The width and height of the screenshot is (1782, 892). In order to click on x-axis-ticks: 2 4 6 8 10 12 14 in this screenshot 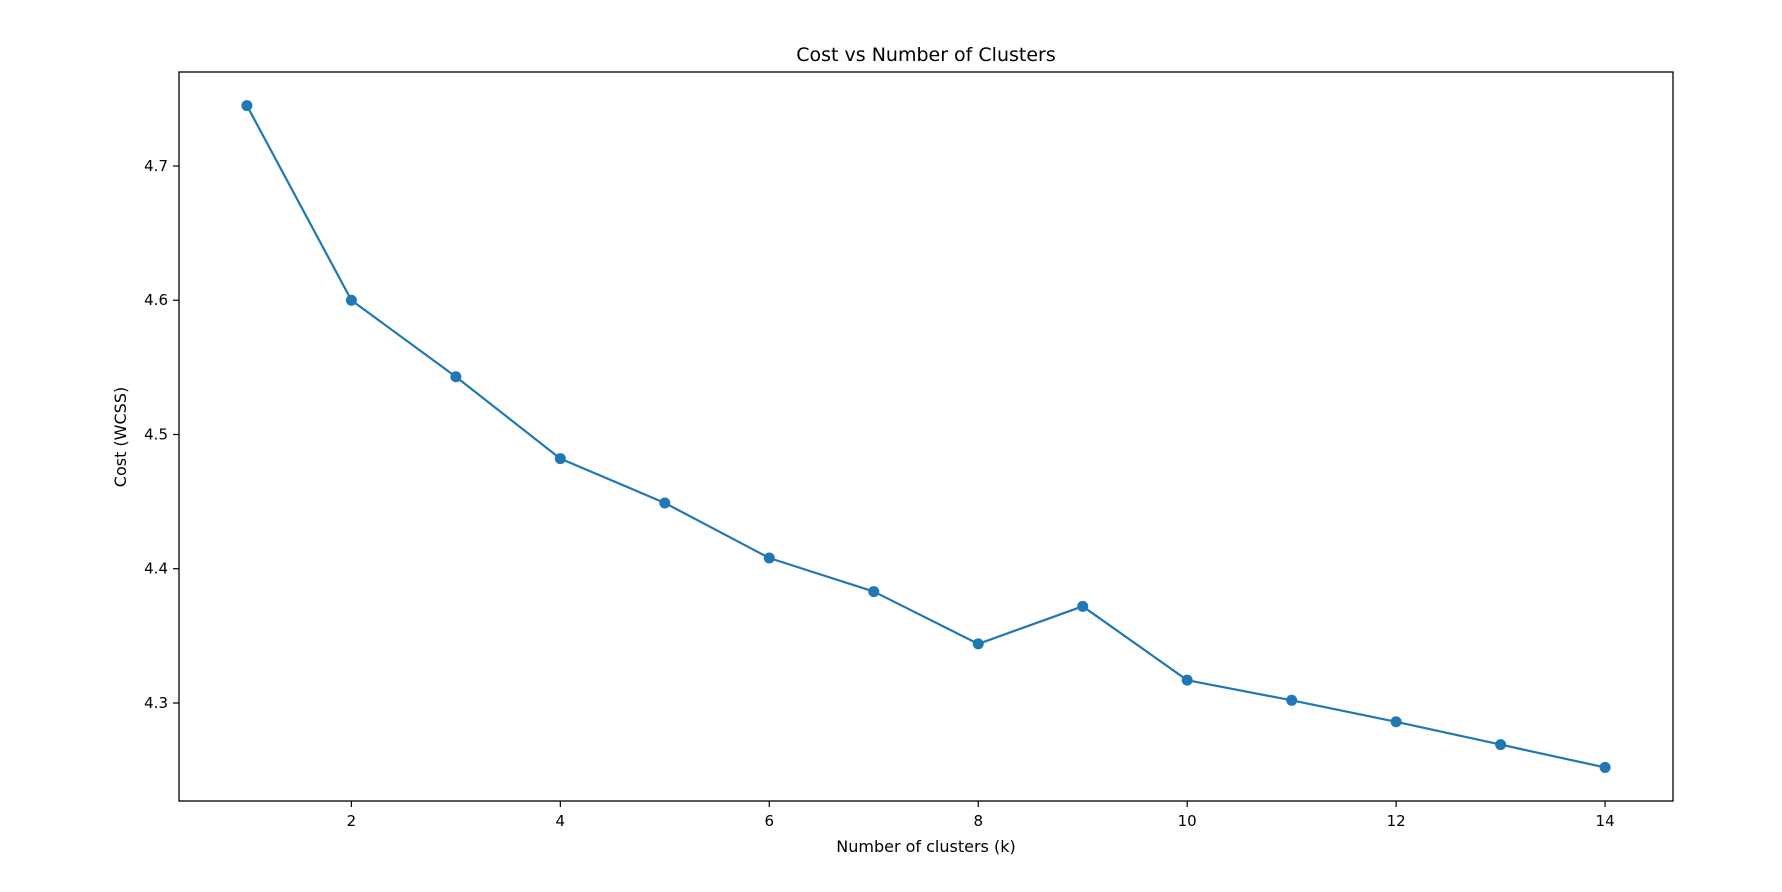, I will do `click(981, 815)`.